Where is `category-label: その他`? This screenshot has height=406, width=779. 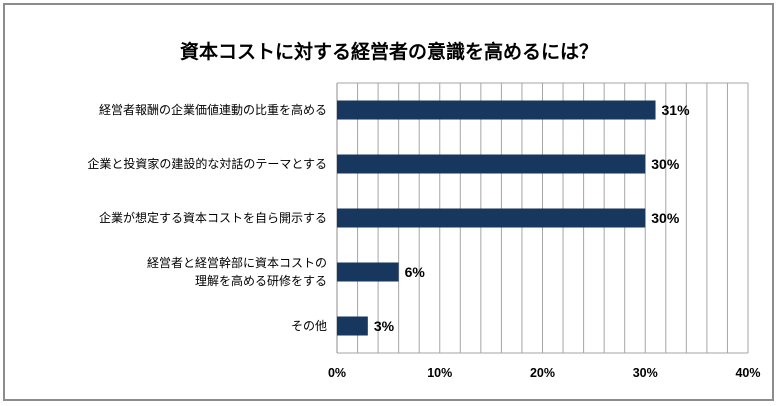 category-label: その他 is located at coordinates (309, 326).